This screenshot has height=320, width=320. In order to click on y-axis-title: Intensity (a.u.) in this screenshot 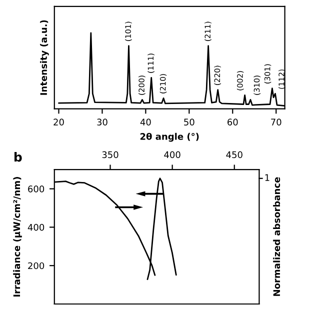, I will do `click(44, 57)`.